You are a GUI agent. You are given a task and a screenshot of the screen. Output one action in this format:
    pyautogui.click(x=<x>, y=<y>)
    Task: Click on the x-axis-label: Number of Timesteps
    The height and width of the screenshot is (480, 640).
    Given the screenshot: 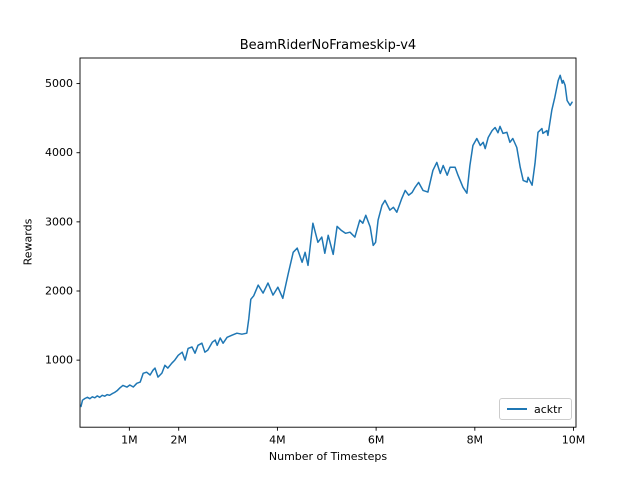 What is the action you would take?
    pyautogui.click(x=328, y=456)
    